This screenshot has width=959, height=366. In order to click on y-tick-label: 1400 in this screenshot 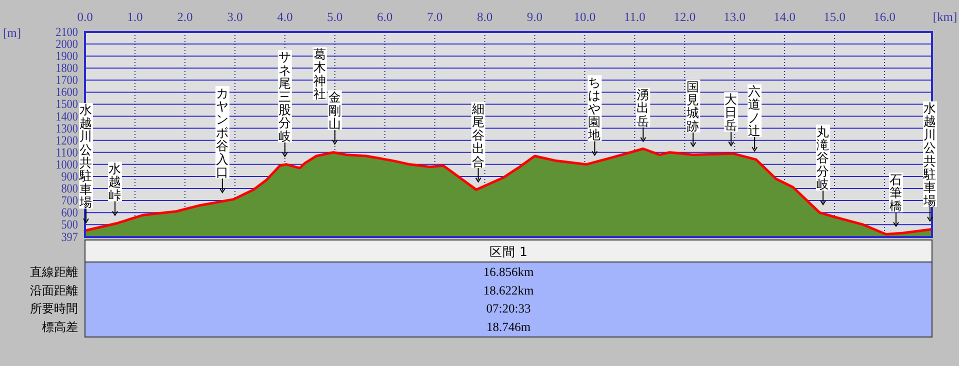, I will do `click(68, 116)`.